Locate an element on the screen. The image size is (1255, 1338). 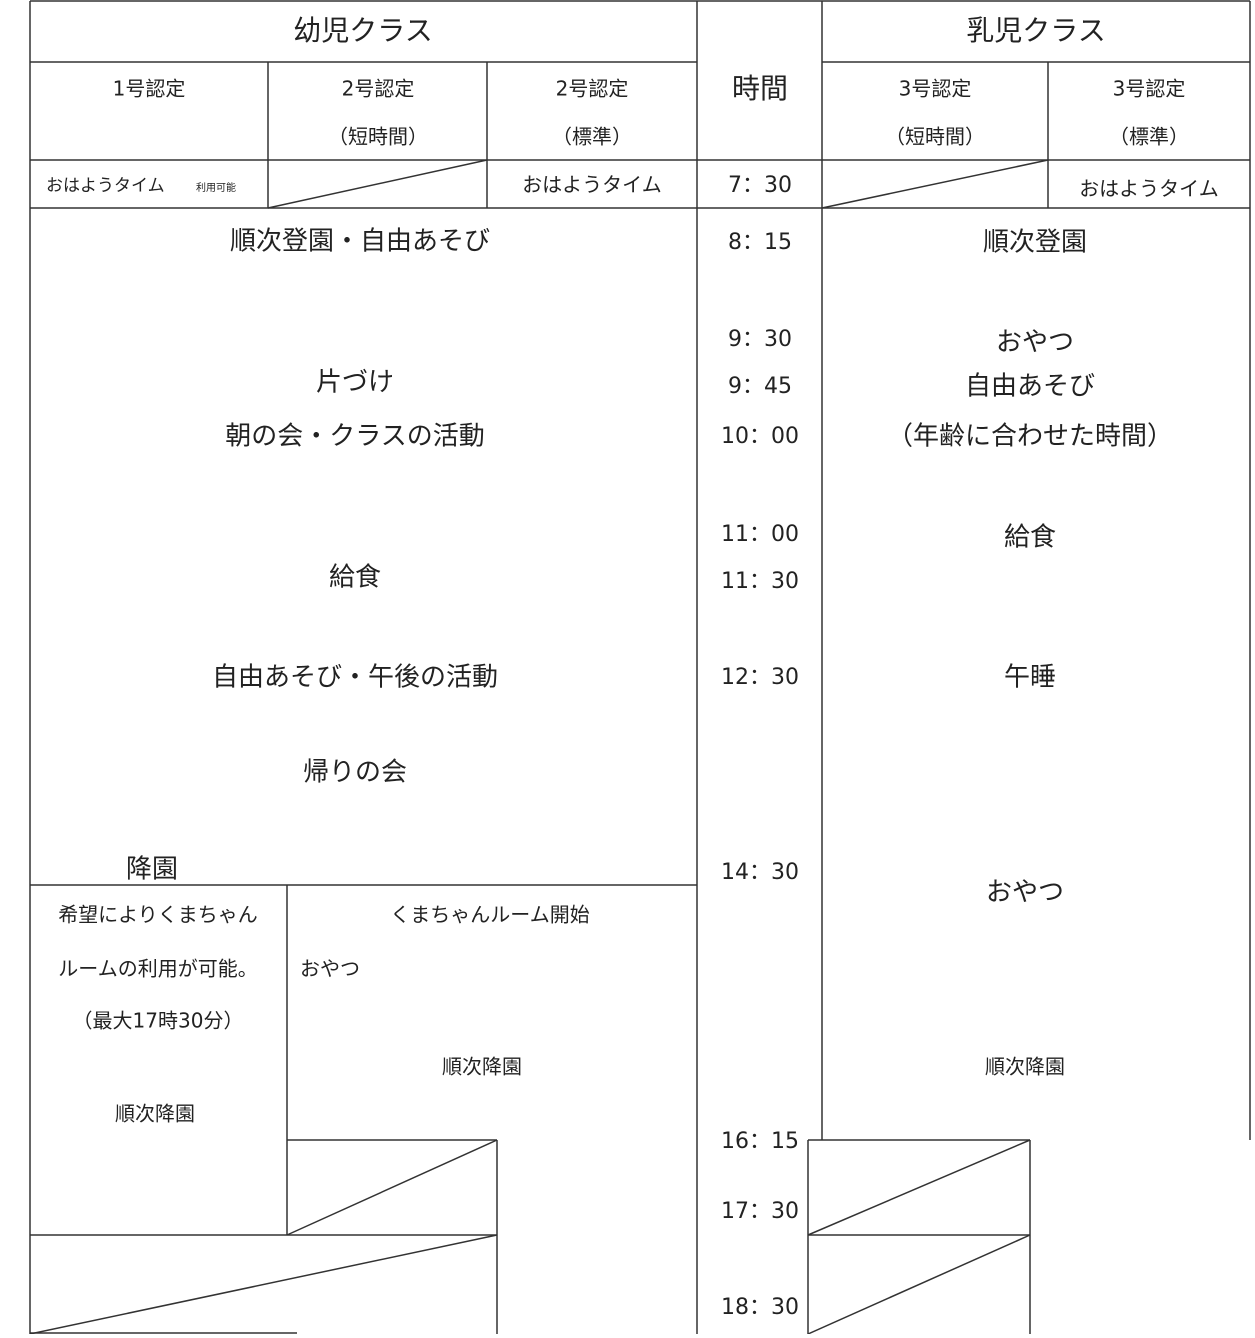
time-header: 時間 is located at coordinates (760, 88).